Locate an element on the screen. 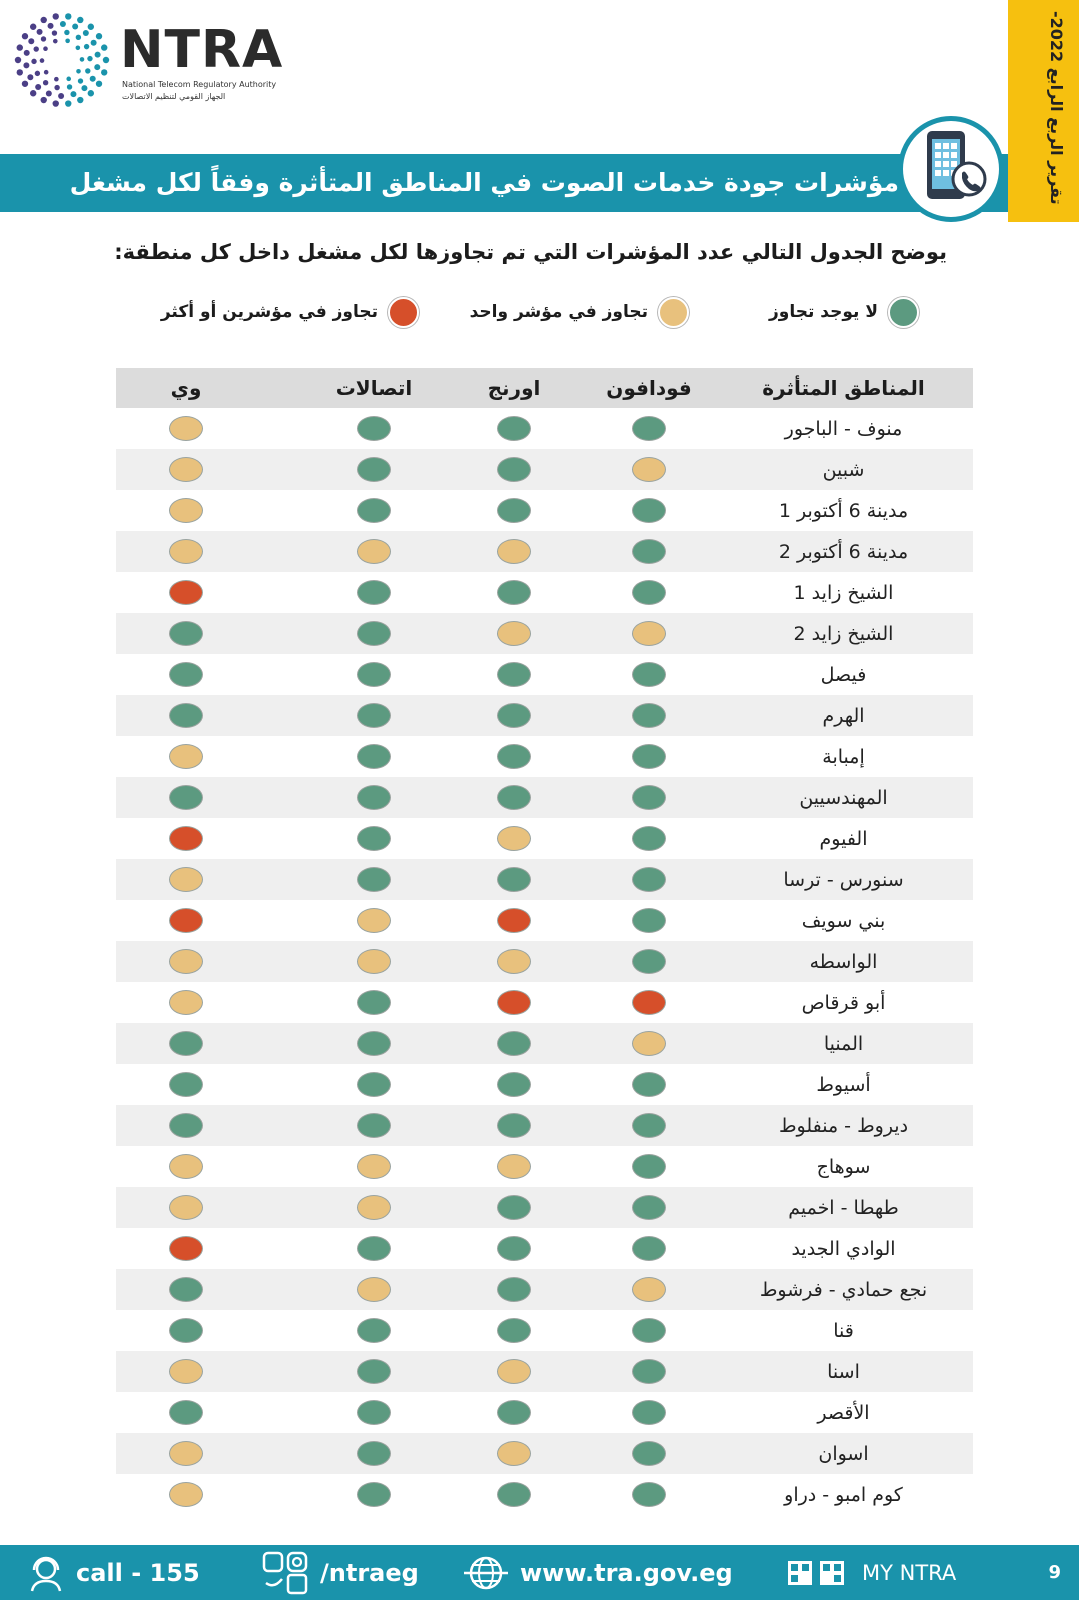 This screenshot has height=1600, width=1079. row-area-cell: سوهاج is located at coordinates (843, 1166).